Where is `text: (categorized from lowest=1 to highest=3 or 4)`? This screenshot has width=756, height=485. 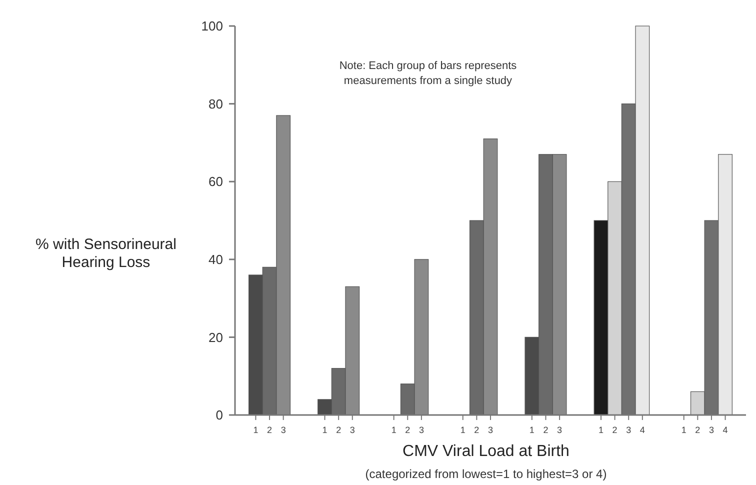 text: (categorized from lowest=1 to highest=3 or 4) is located at coordinates (486, 474).